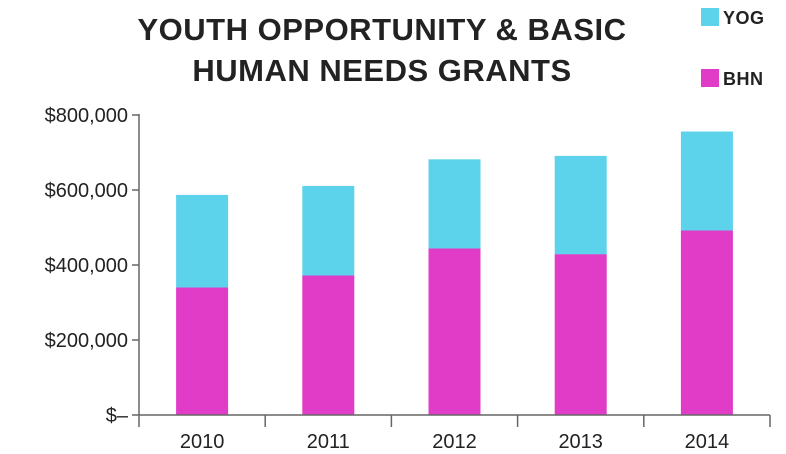 This screenshot has width=786, height=454. What do you see at coordinates (328, 230) in the screenshot?
I see `bar-yog-2011` at bounding box center [328, 230].